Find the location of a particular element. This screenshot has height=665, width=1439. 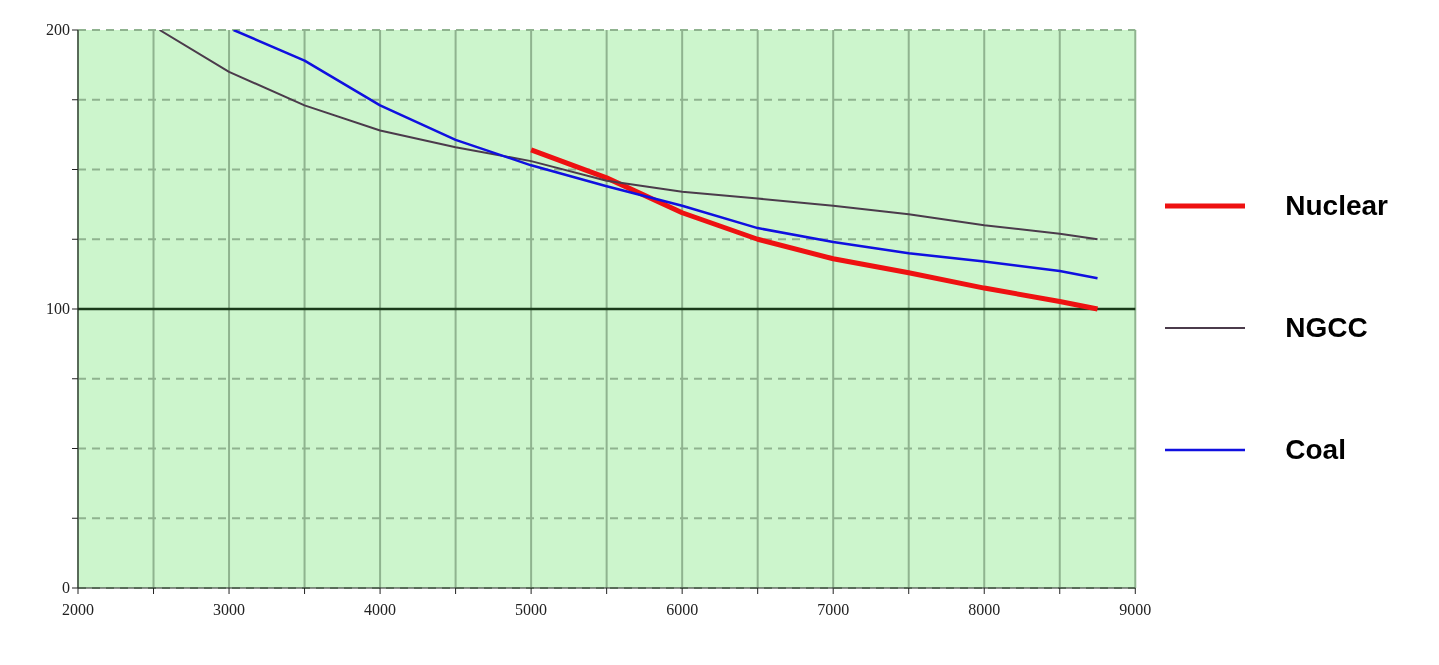

x-tick-label: 9000 is located at coordinates (1135, 610).